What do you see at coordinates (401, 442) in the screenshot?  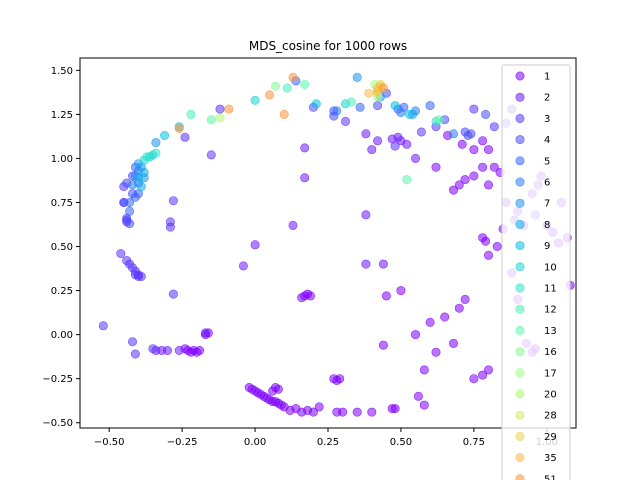 I see `x-tick-label: 0.50` at bounding box center [401, 442].